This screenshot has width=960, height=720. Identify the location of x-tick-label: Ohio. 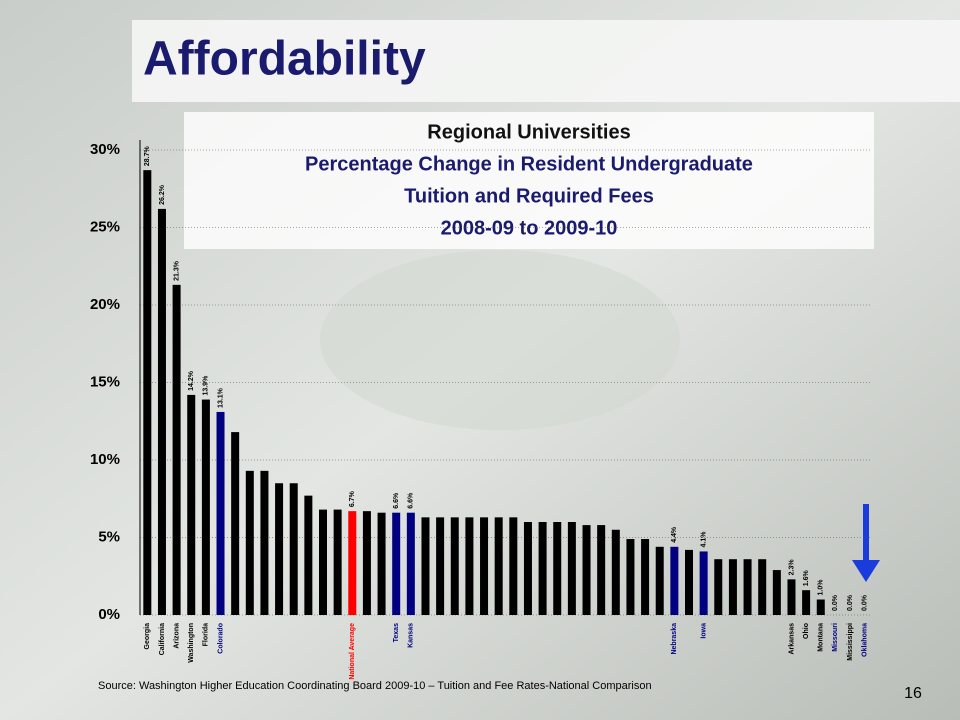
(806, 631).